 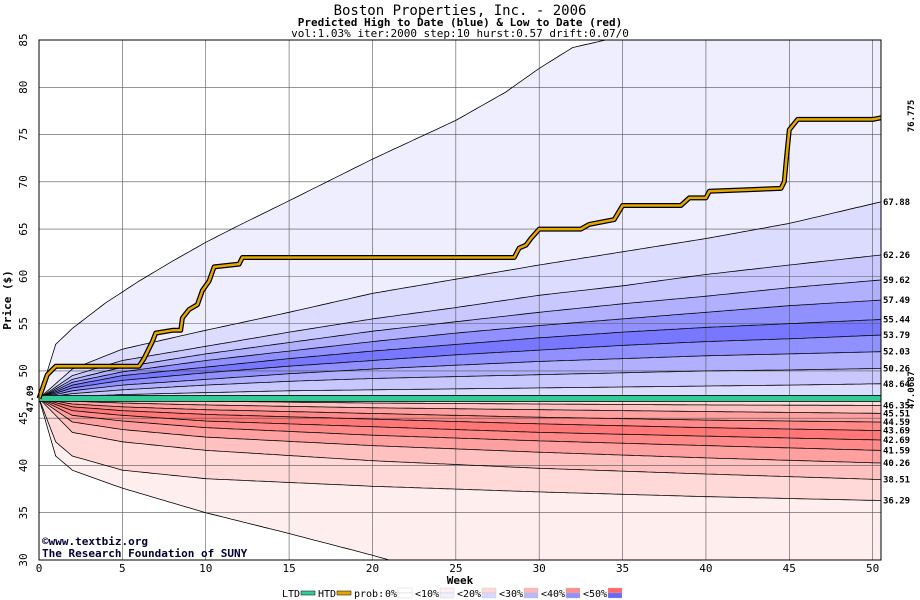 I want to click on x-tick-40: 40, so click(x=705, y=568).